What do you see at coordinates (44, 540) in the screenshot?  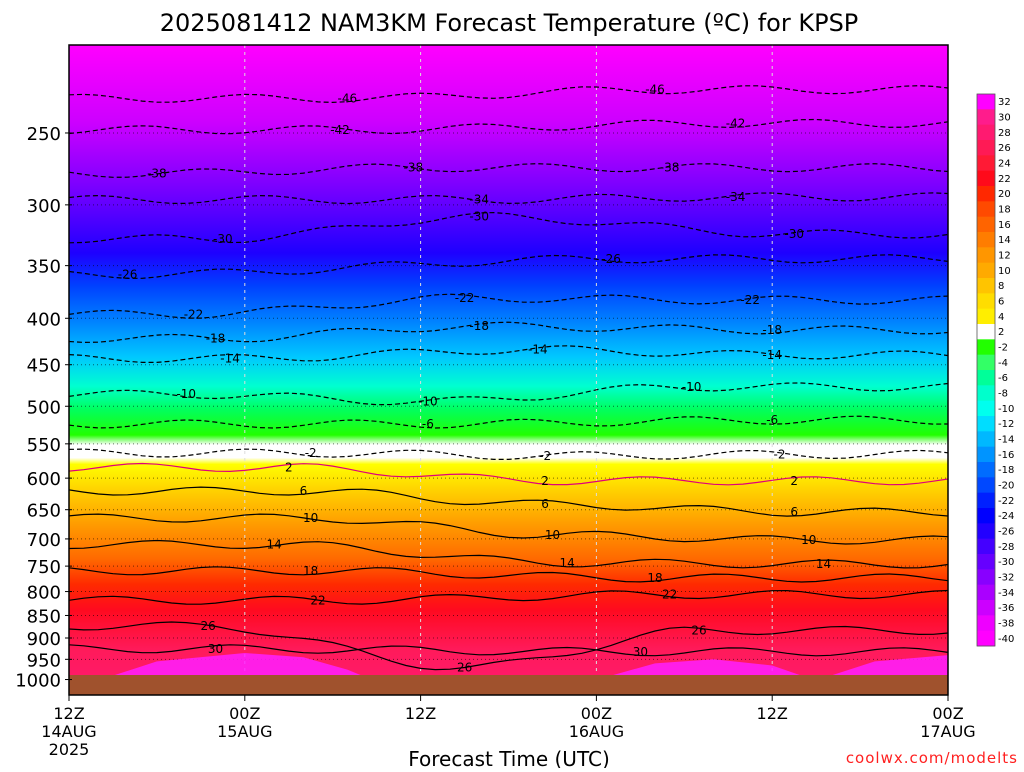 I see `y-tick-label: 700` at bounding box center [44, 540].